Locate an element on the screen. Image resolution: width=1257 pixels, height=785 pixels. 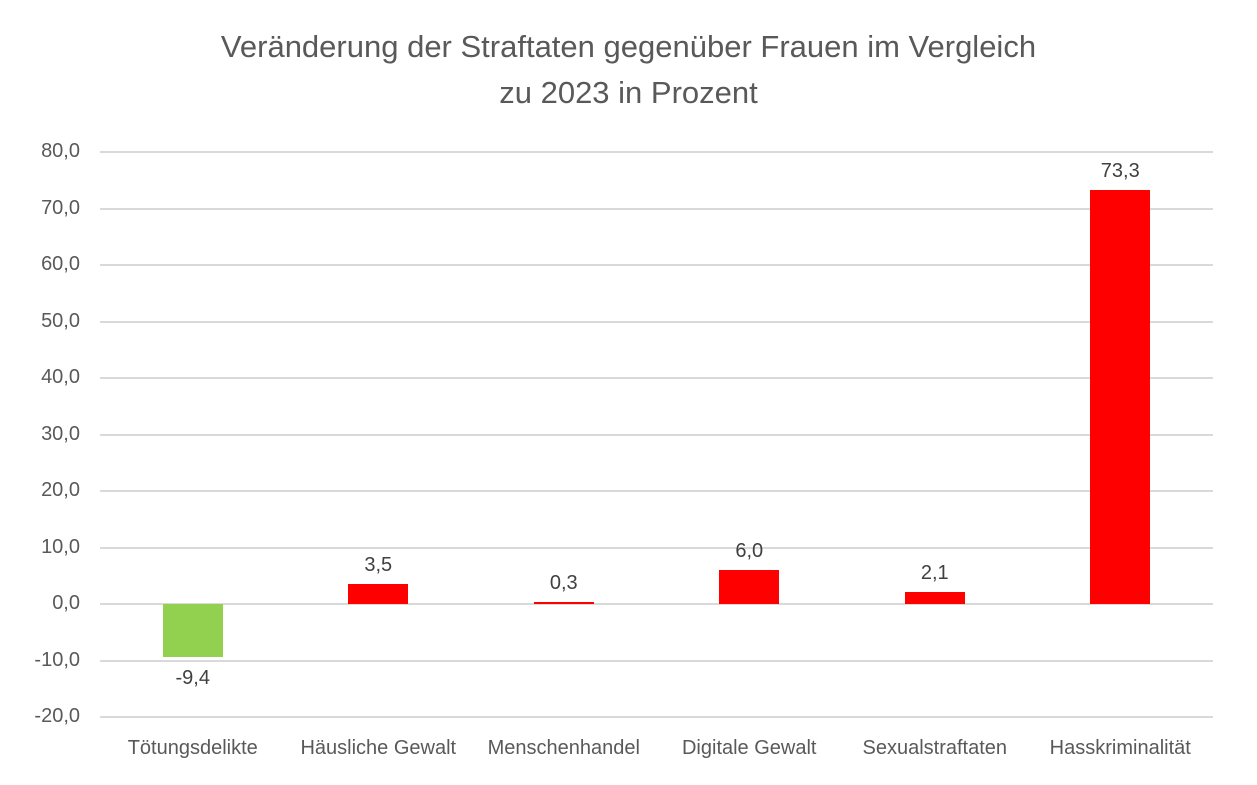
gridline--20,0 is located at coordinates (656, 717).